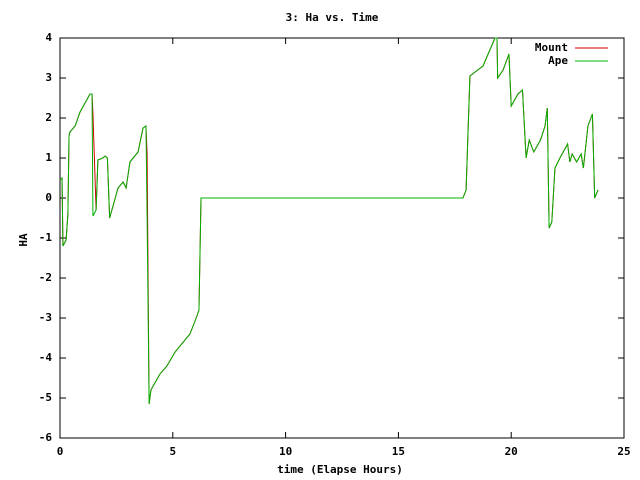 Image resolution: width=640 pixels, height=480 pixels. What do you see at coordinates (398, 451) in the screenshot?
I see `x-tick-label: 15` at bounding box center [398, 451].